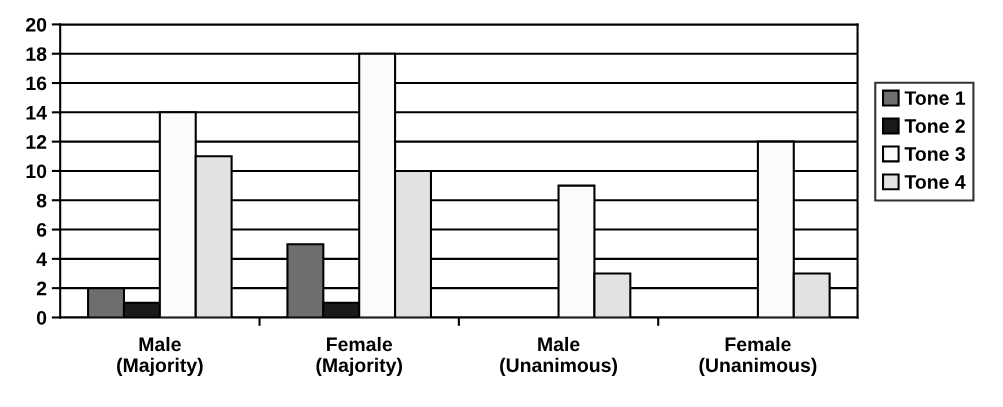 Image resolution: width=1003 pixels, height=407 pixels. I want to click on y-tick-label: 8, so click(41, 200).